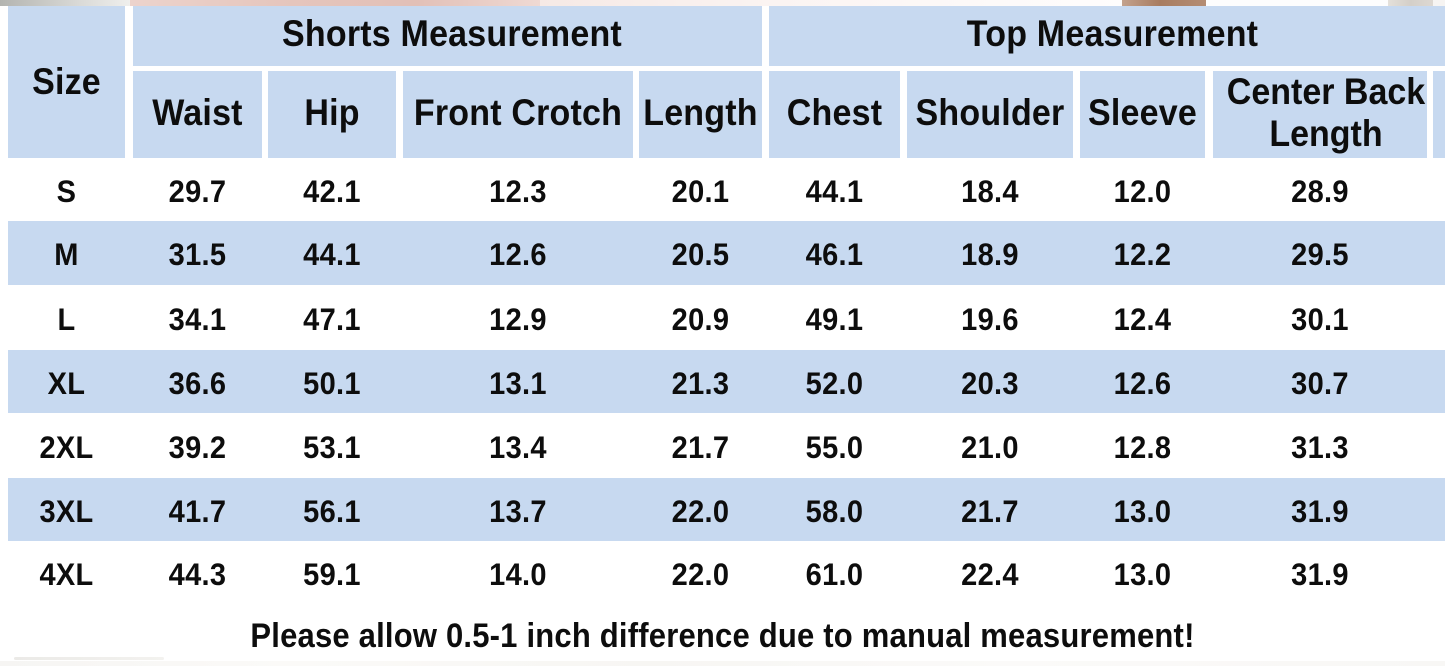 Image resolution: width=1445 pixels, height=666 pixels. I want to click on row-value: 44.3, so click(197, 575).